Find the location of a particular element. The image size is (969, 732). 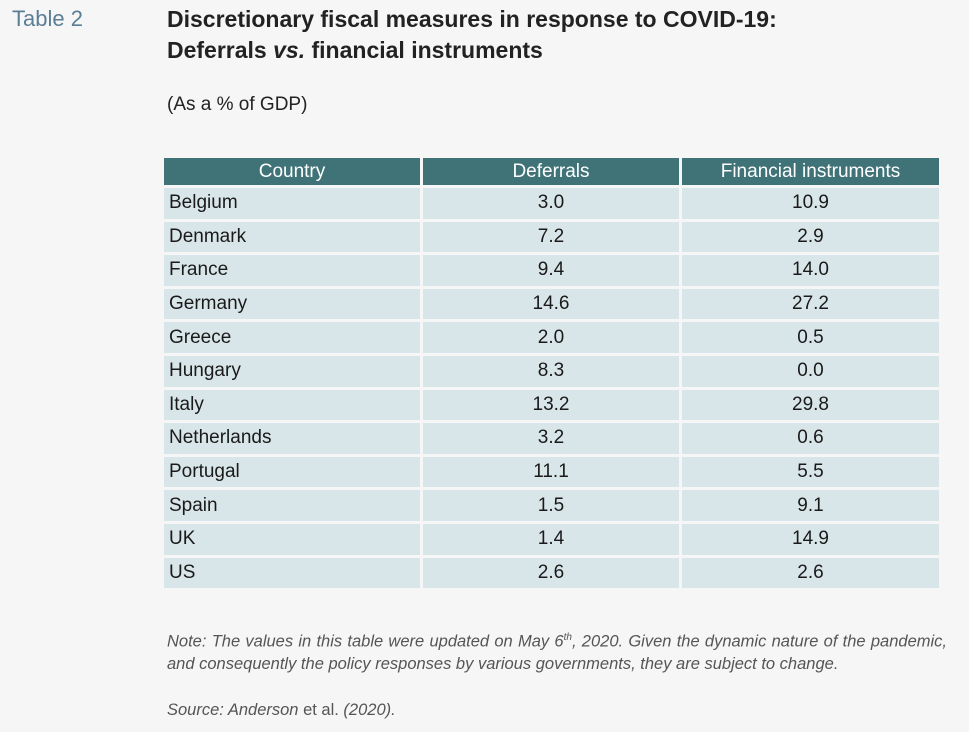

cell-country: Greece is located at coordinates (292, 337).